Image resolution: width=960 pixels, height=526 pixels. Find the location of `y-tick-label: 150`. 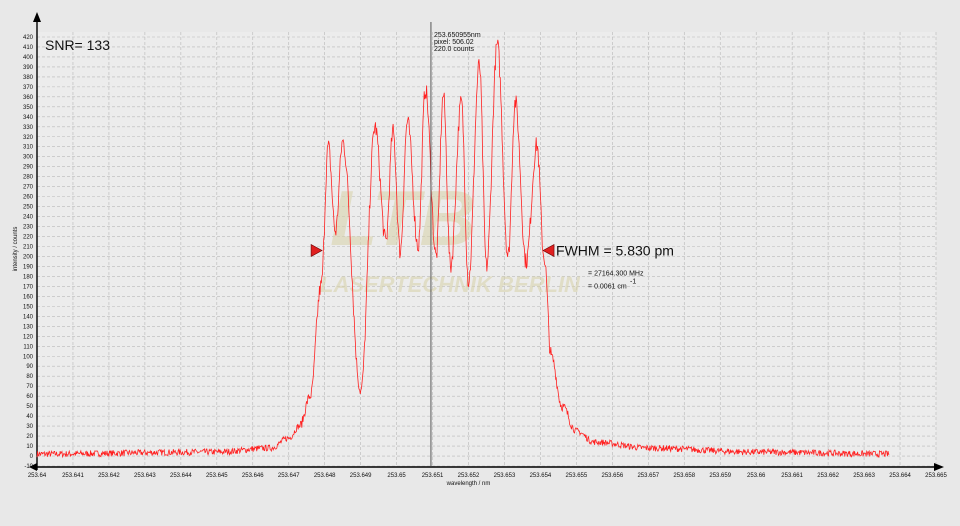

y-tick-label: 150 is located at coordinates (28, 307).